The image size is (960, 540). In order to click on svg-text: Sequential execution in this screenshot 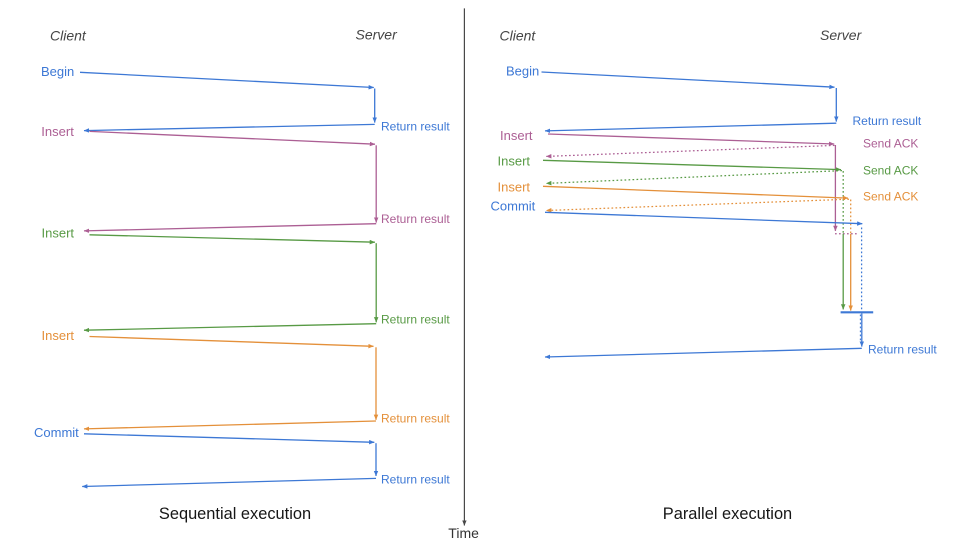, I will do `click(235, 514)`.